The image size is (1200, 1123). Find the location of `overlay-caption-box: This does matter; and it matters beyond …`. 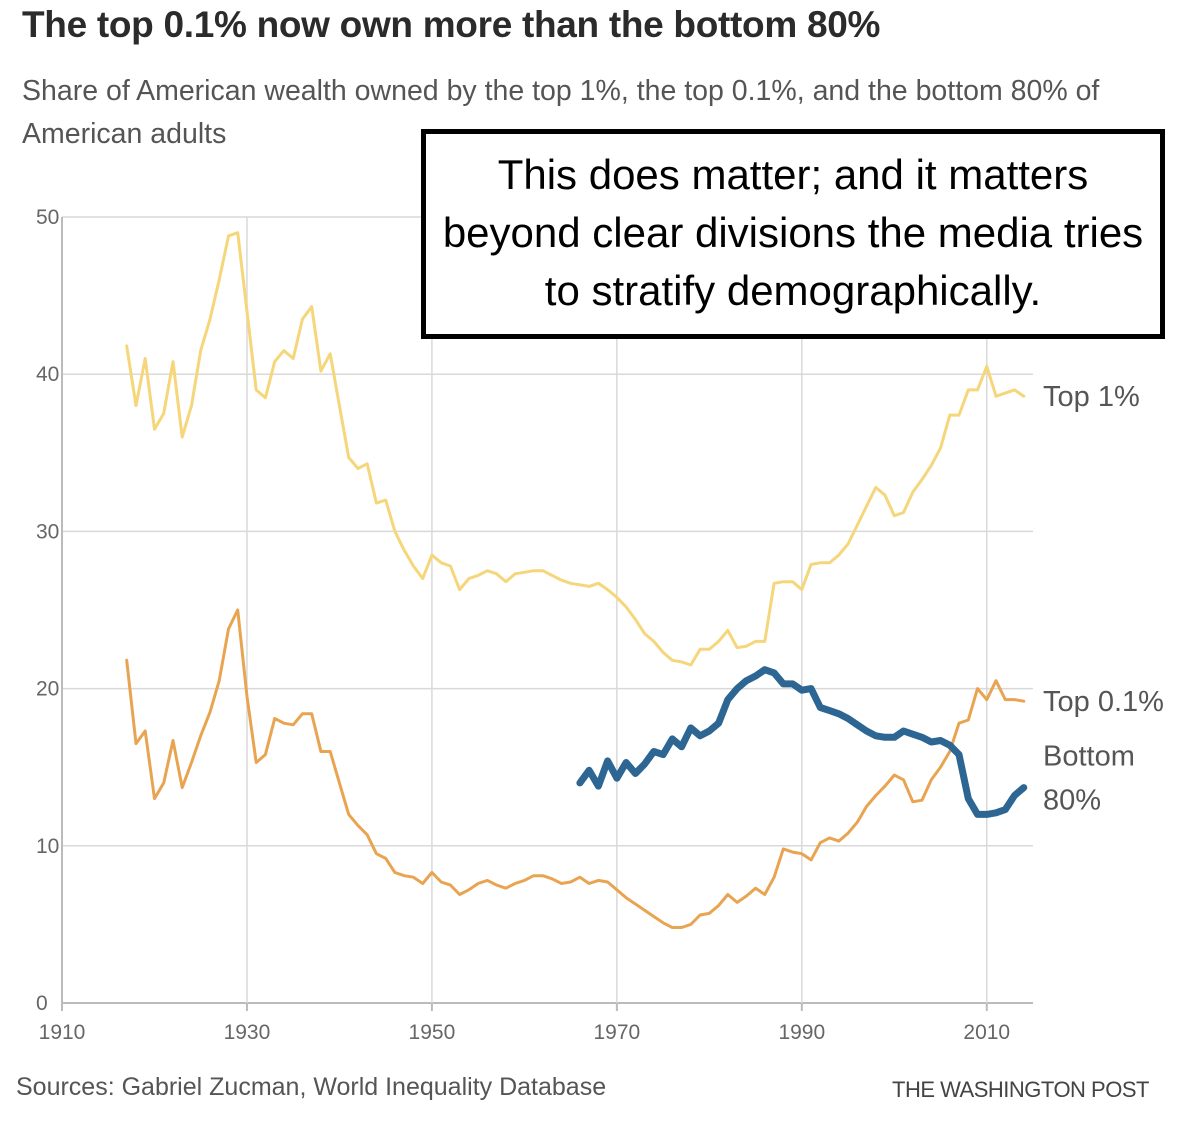

overlay-caption-box: This does matter; and it matters beyond … is located at coordinates (793, 234).